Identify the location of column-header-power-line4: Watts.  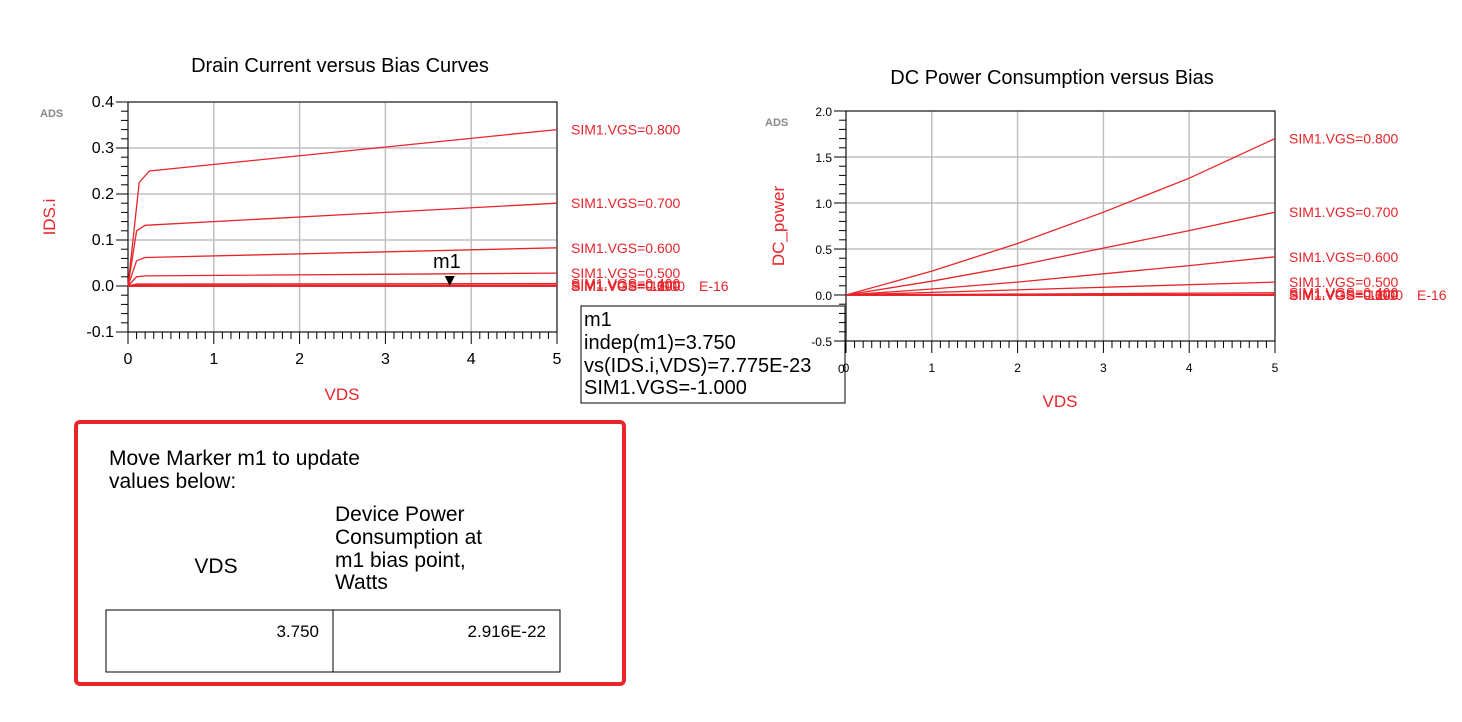
(361, 582).